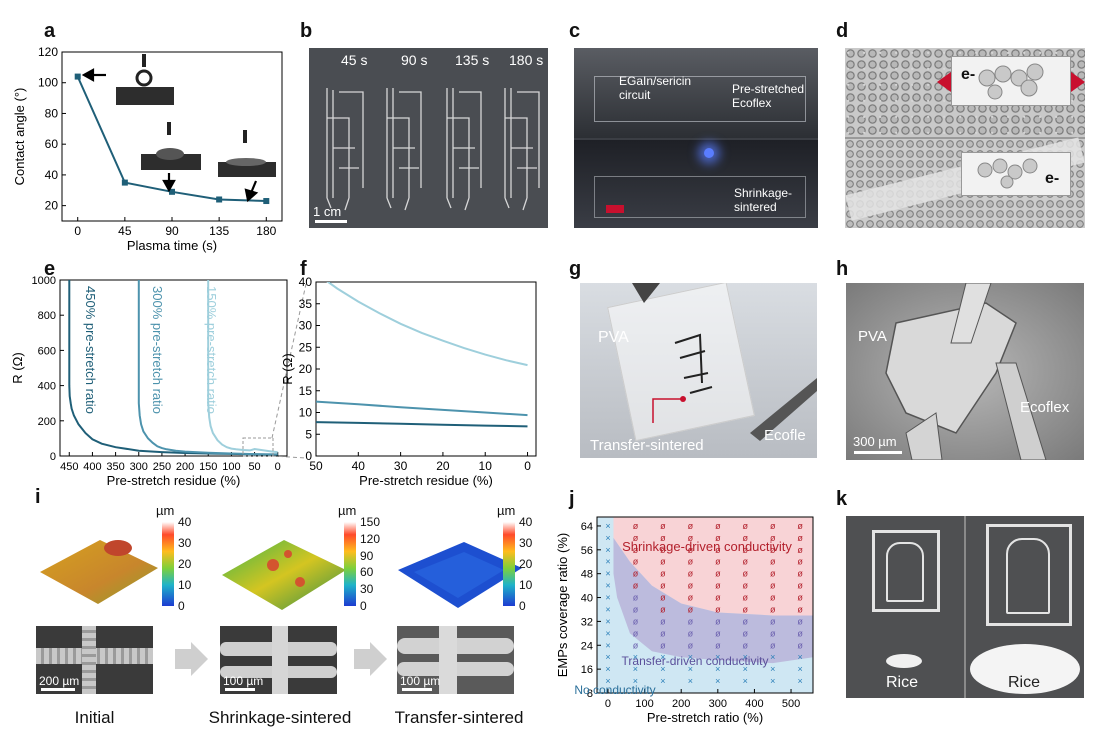  I want to click on y-tick-label: 35, so click(306, 304).